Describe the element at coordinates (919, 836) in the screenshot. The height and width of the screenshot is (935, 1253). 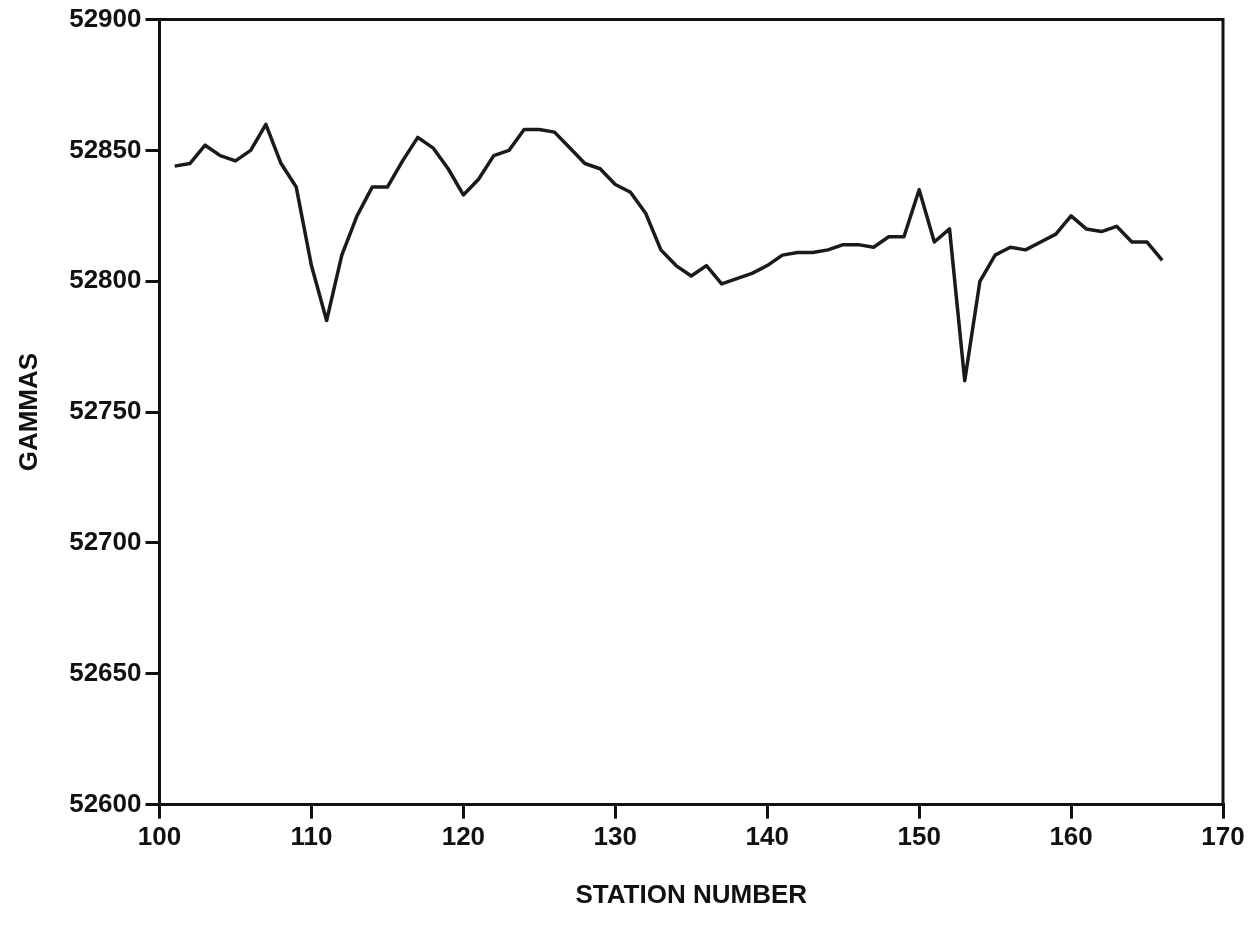
I see `x-tick-label: 150` at that location.